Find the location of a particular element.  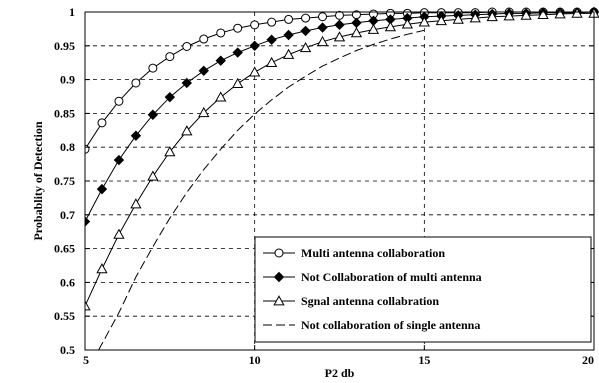

y-tick-label: 0.85 is located at coordinates (64, 113).